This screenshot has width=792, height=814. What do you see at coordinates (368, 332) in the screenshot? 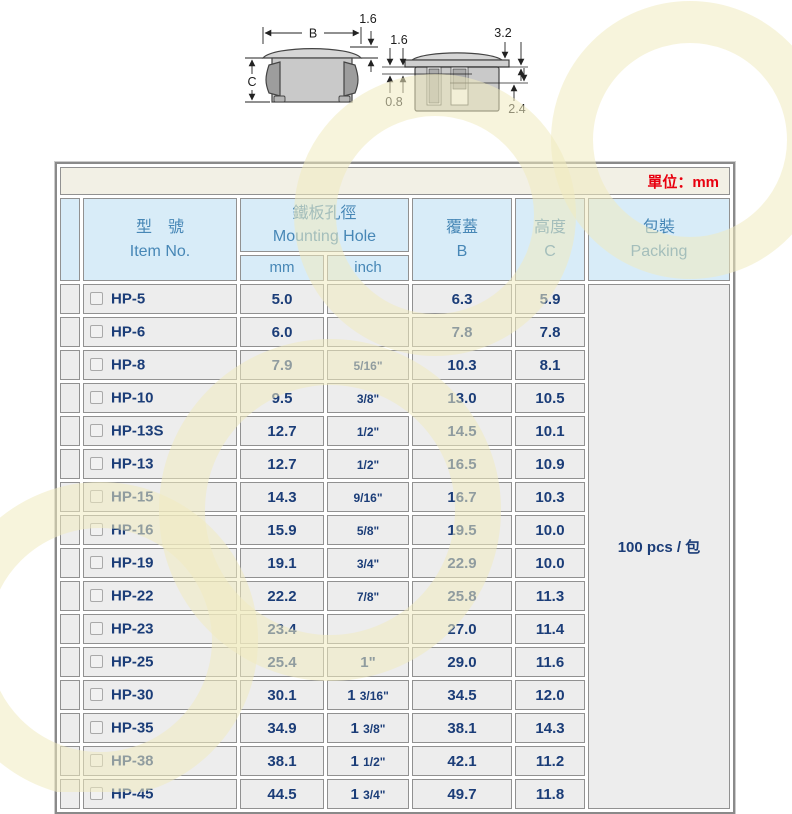
I see `inch-cell` at bounding box center [368, 332].